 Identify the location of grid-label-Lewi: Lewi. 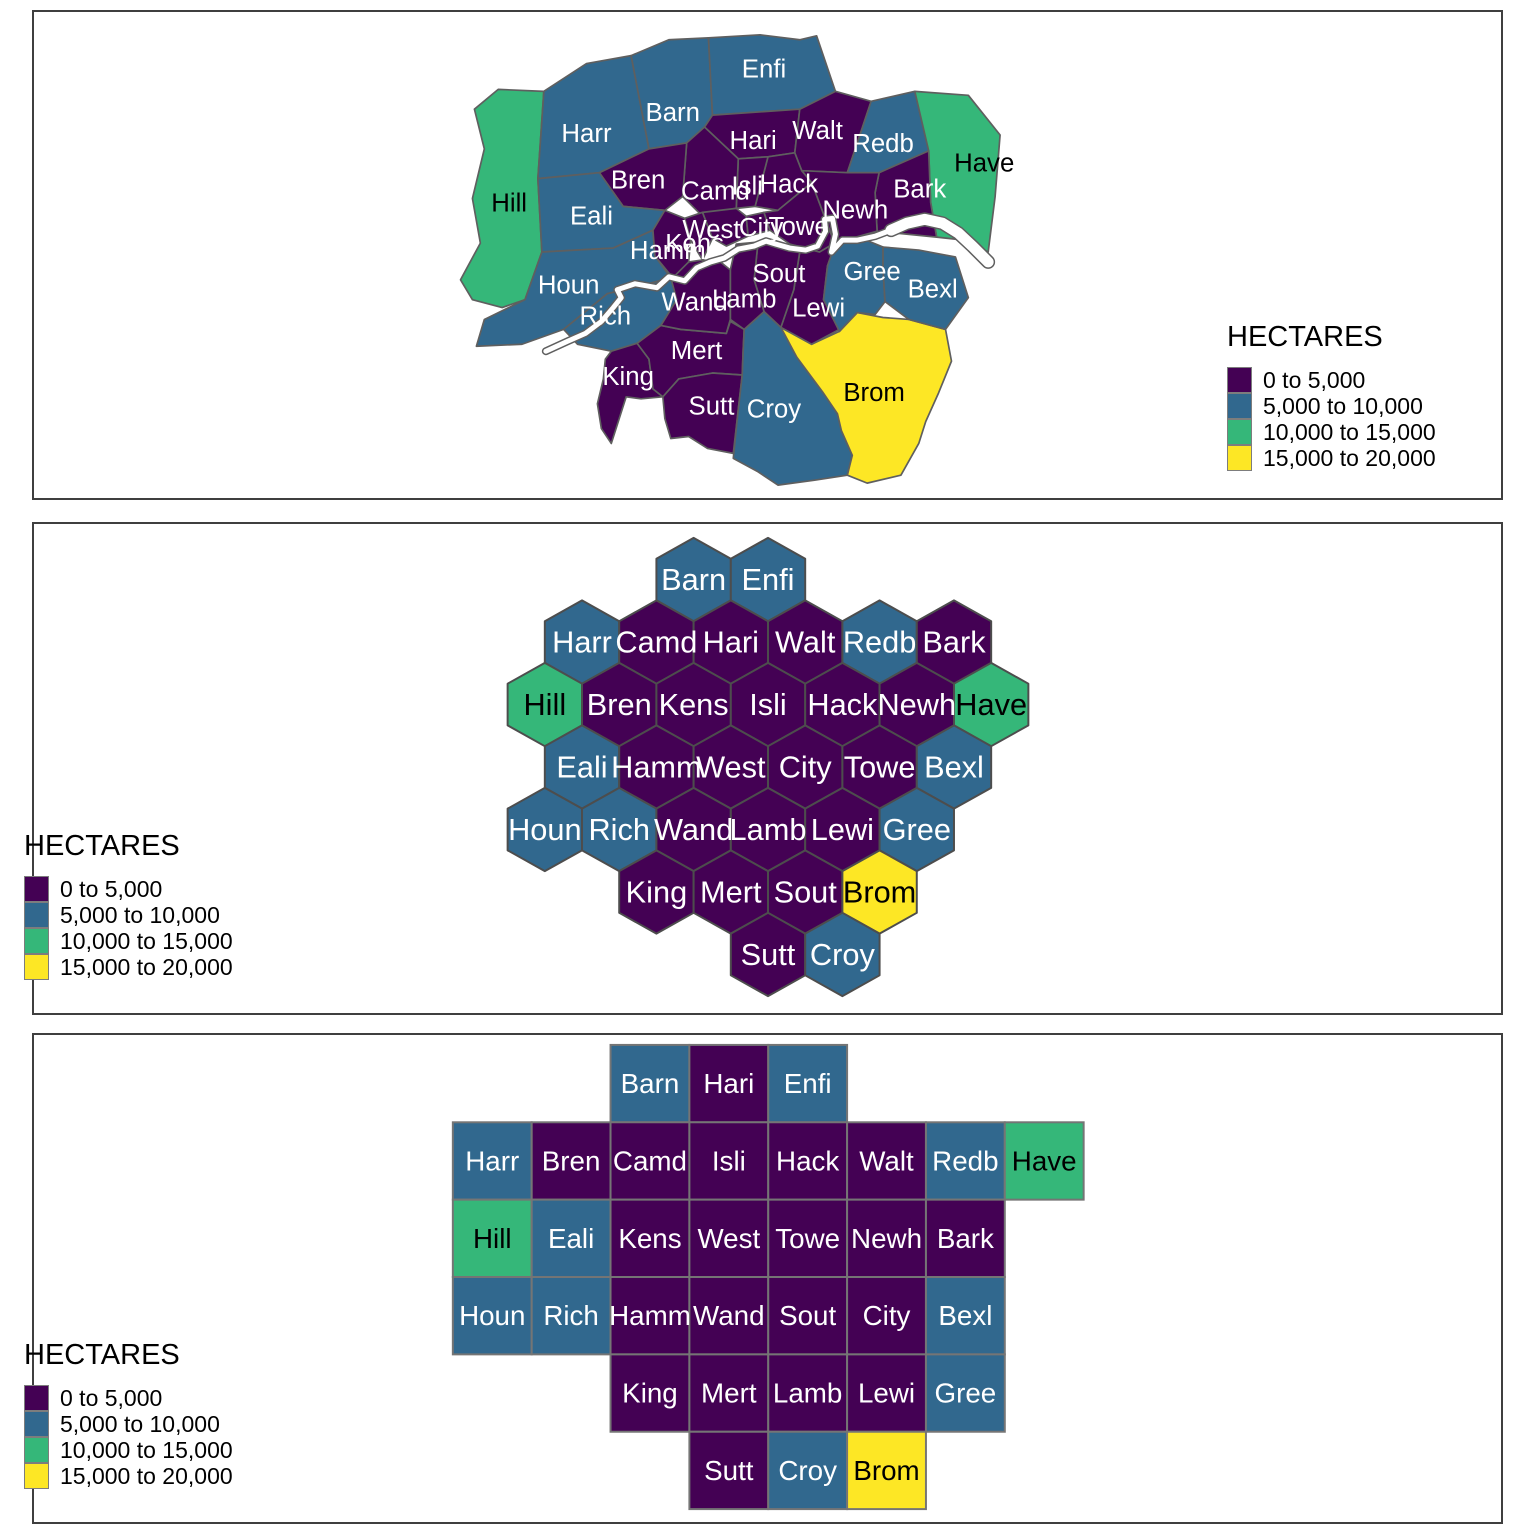
(886, 1393).